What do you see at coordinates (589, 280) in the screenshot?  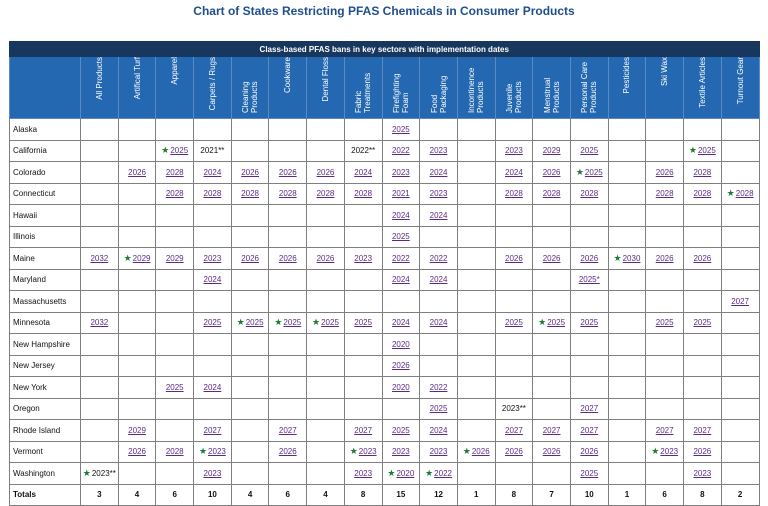 I see `year-link: 2025*` at bounding box center [589, 280].